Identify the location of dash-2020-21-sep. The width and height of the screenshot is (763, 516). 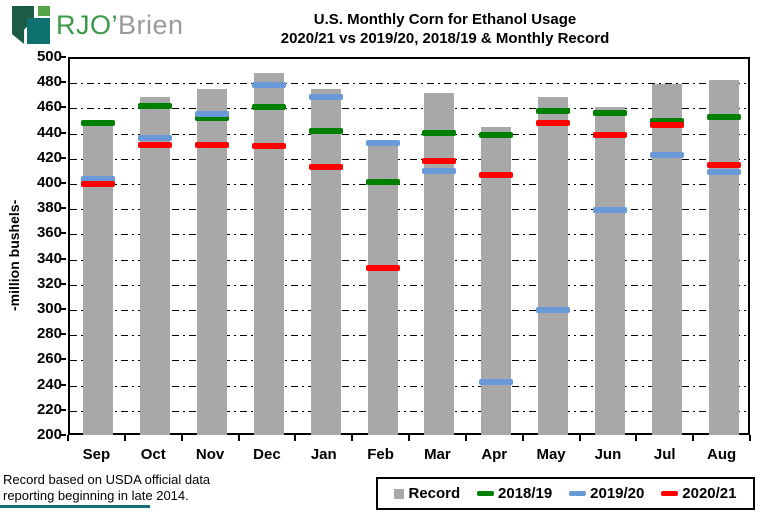
(98, 183).